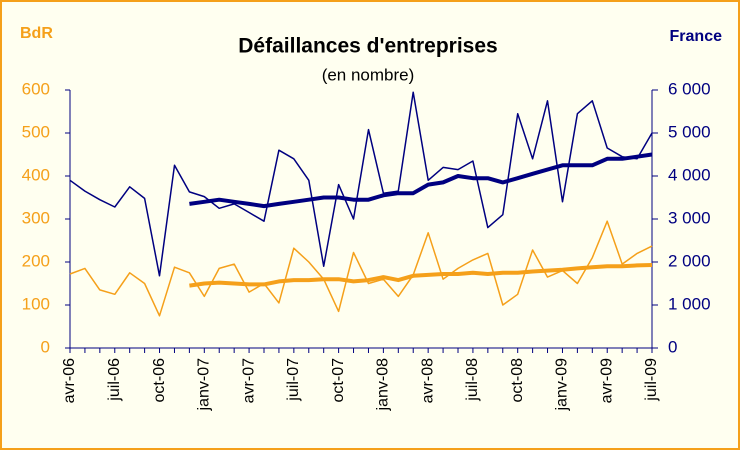 This screenshot has width=740, height=450. What do you see at coordinates (293, 380) in the screenshot?
I see `x-tick-label: juil-07` at bounding box center [293, 380].